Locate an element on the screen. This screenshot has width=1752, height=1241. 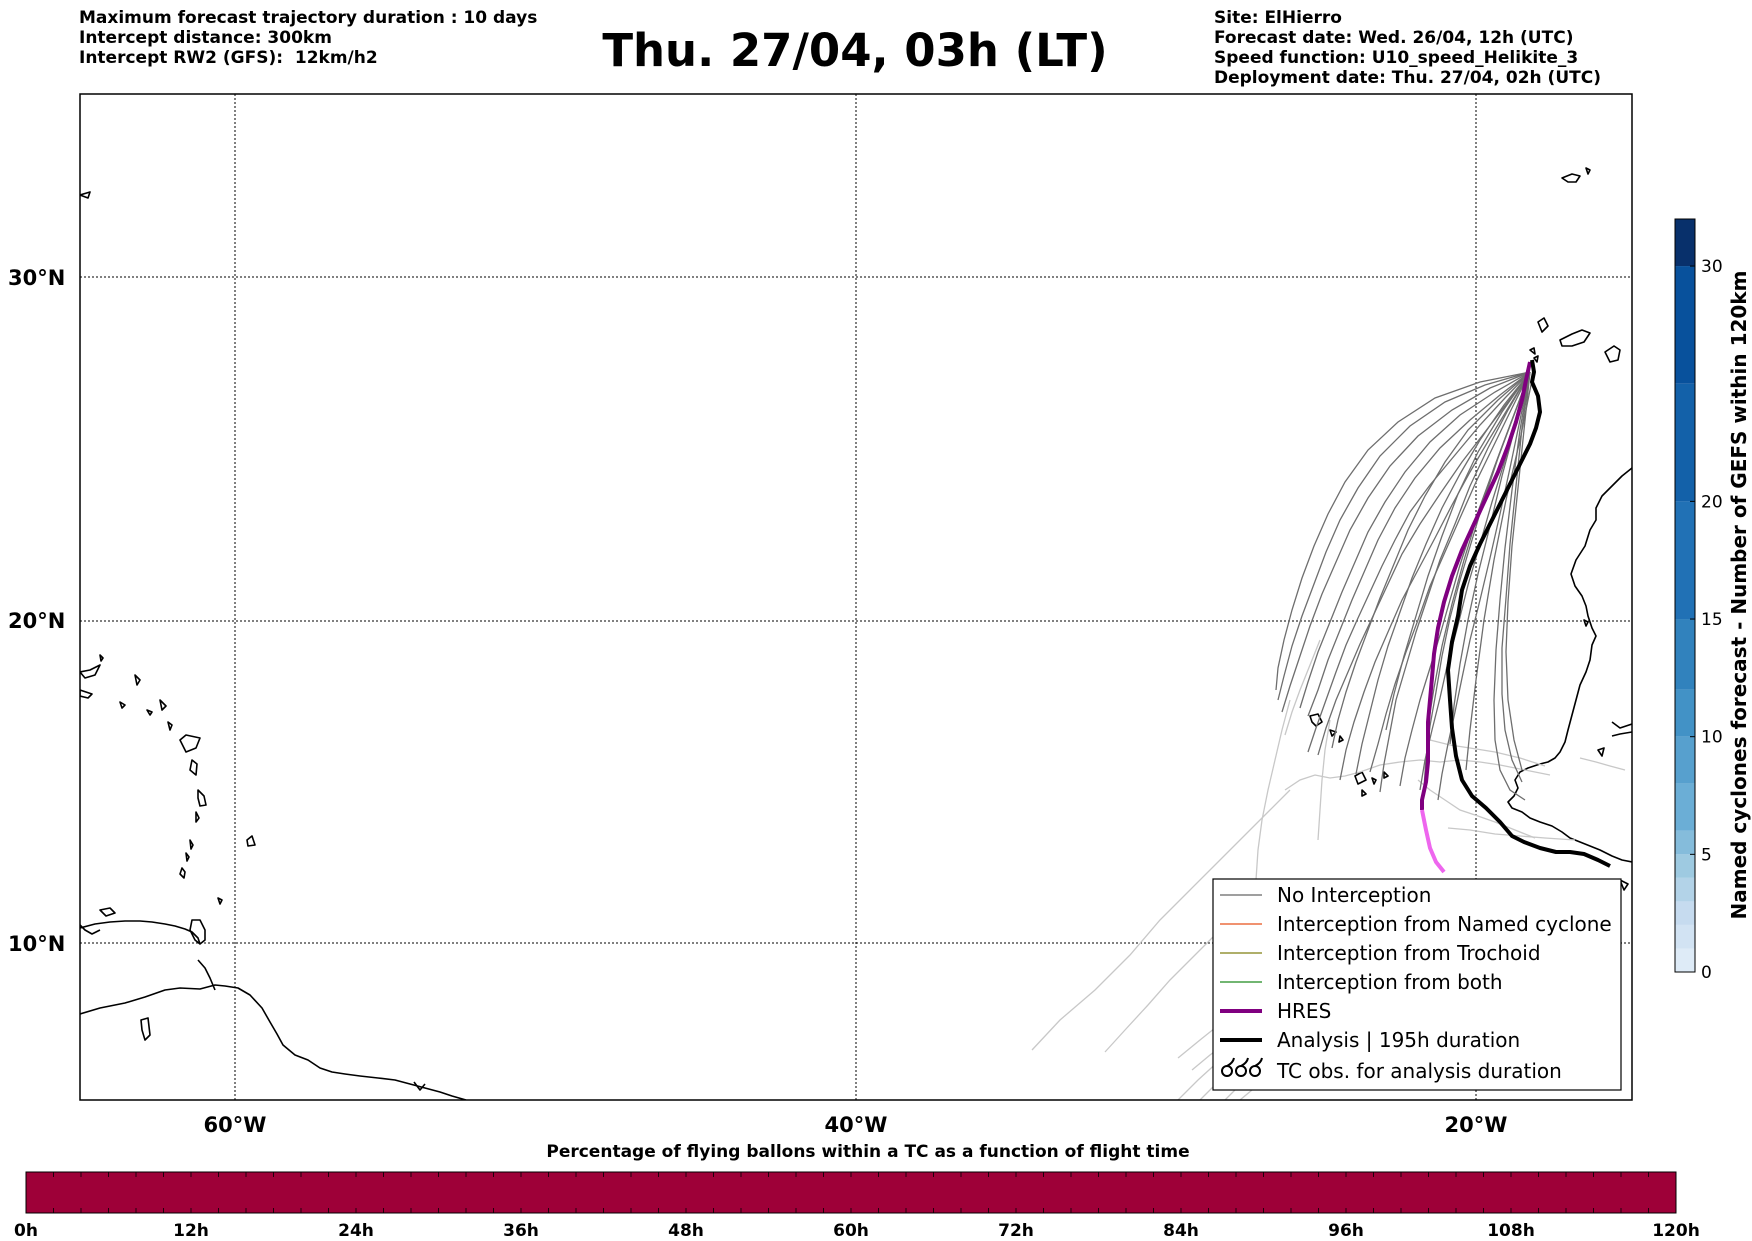
lon-label-20w: 20°W is located at coordinates (1476, 1125).